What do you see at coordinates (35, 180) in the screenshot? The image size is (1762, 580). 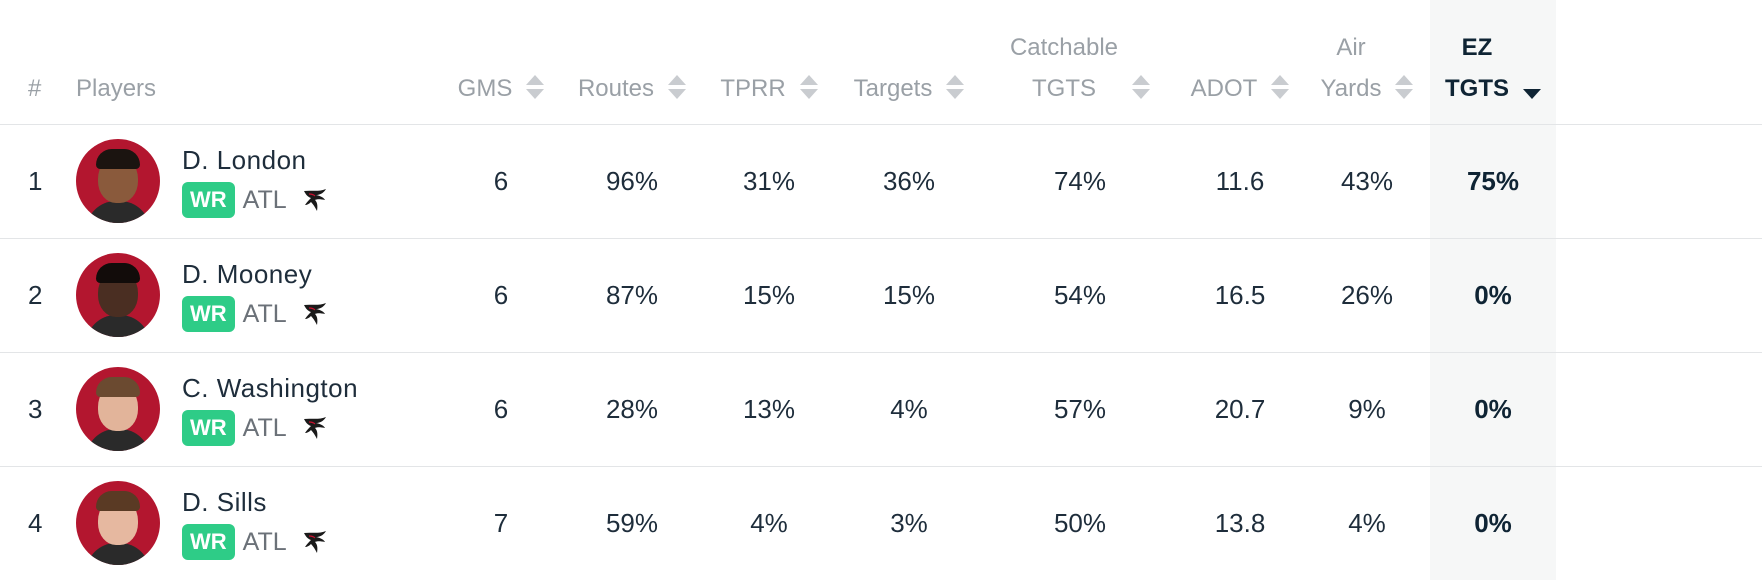 I see `rank-cell: 1` at bounding box center [35, 180].